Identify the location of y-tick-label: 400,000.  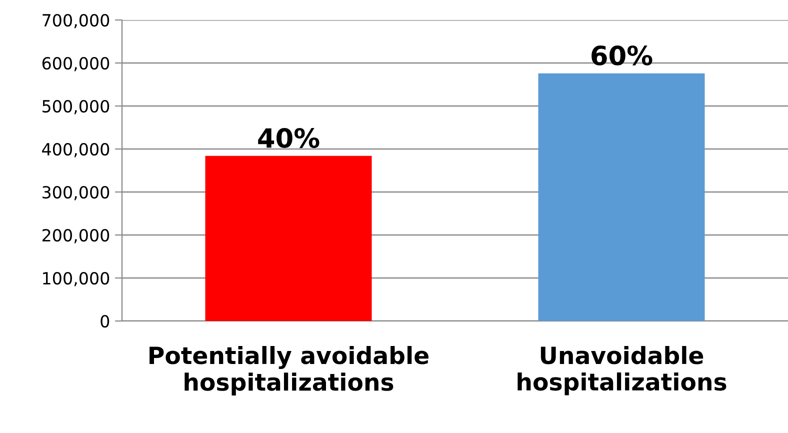
(76, 150).